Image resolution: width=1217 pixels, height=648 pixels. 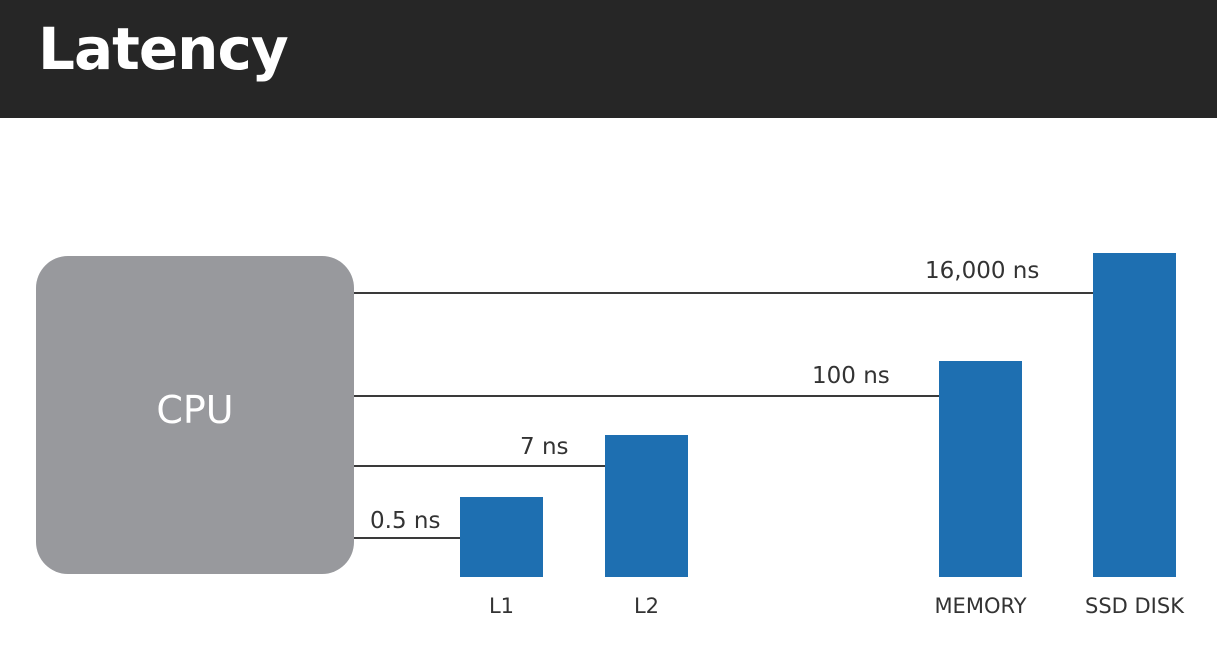 I want to click on l1-bar, so click(x=501, y=537).